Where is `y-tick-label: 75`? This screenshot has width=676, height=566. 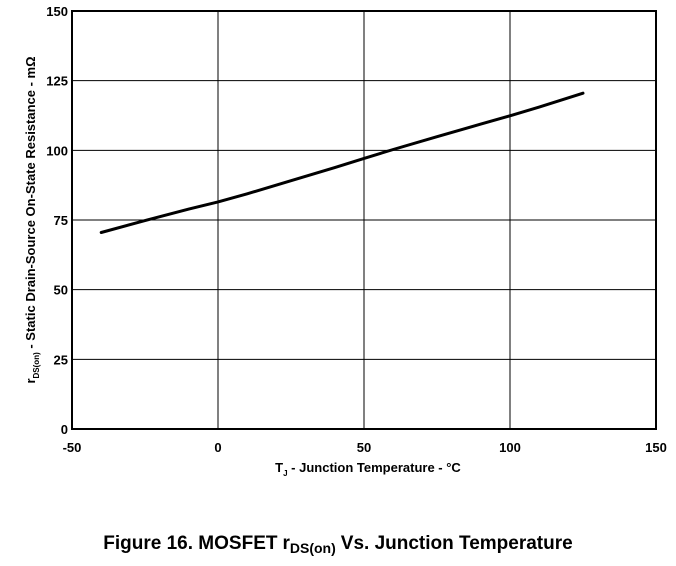
y-tick-label: 75 is located at coordinates (61, 220).